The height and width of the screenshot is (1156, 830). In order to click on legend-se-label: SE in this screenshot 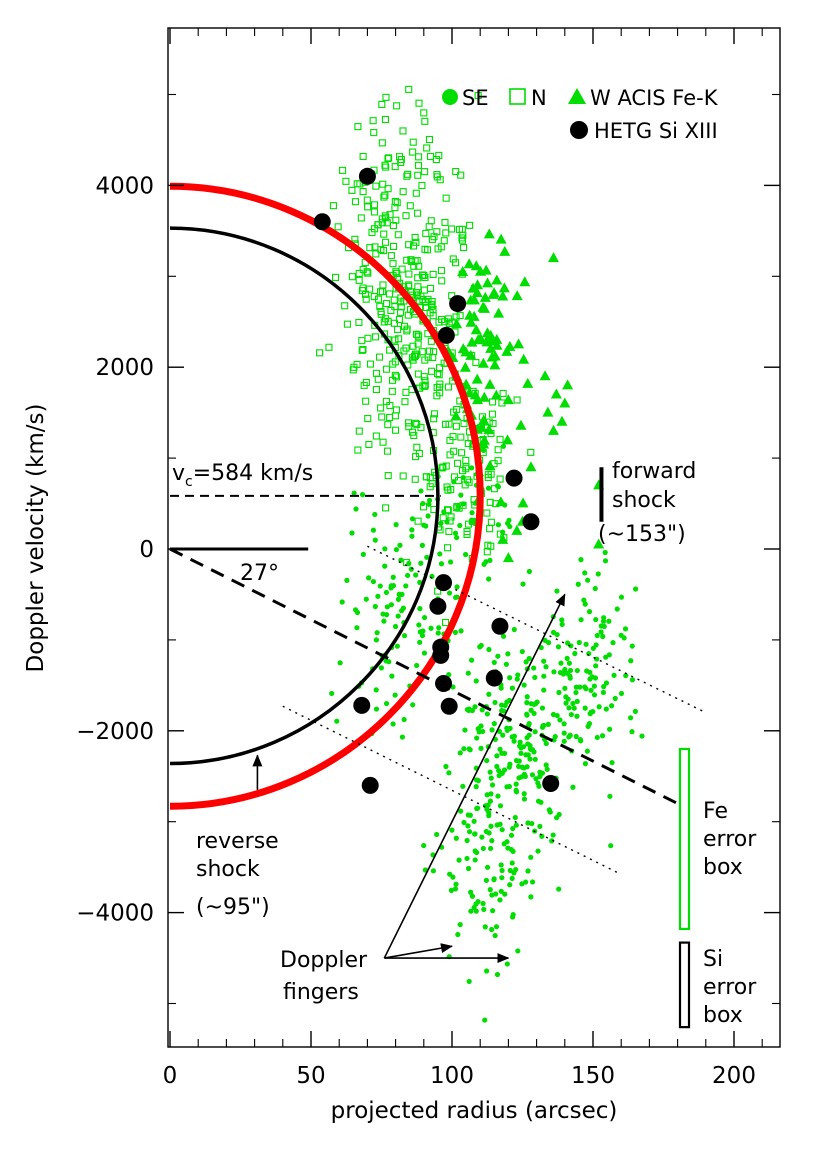, I will do `click(475, 98)`.